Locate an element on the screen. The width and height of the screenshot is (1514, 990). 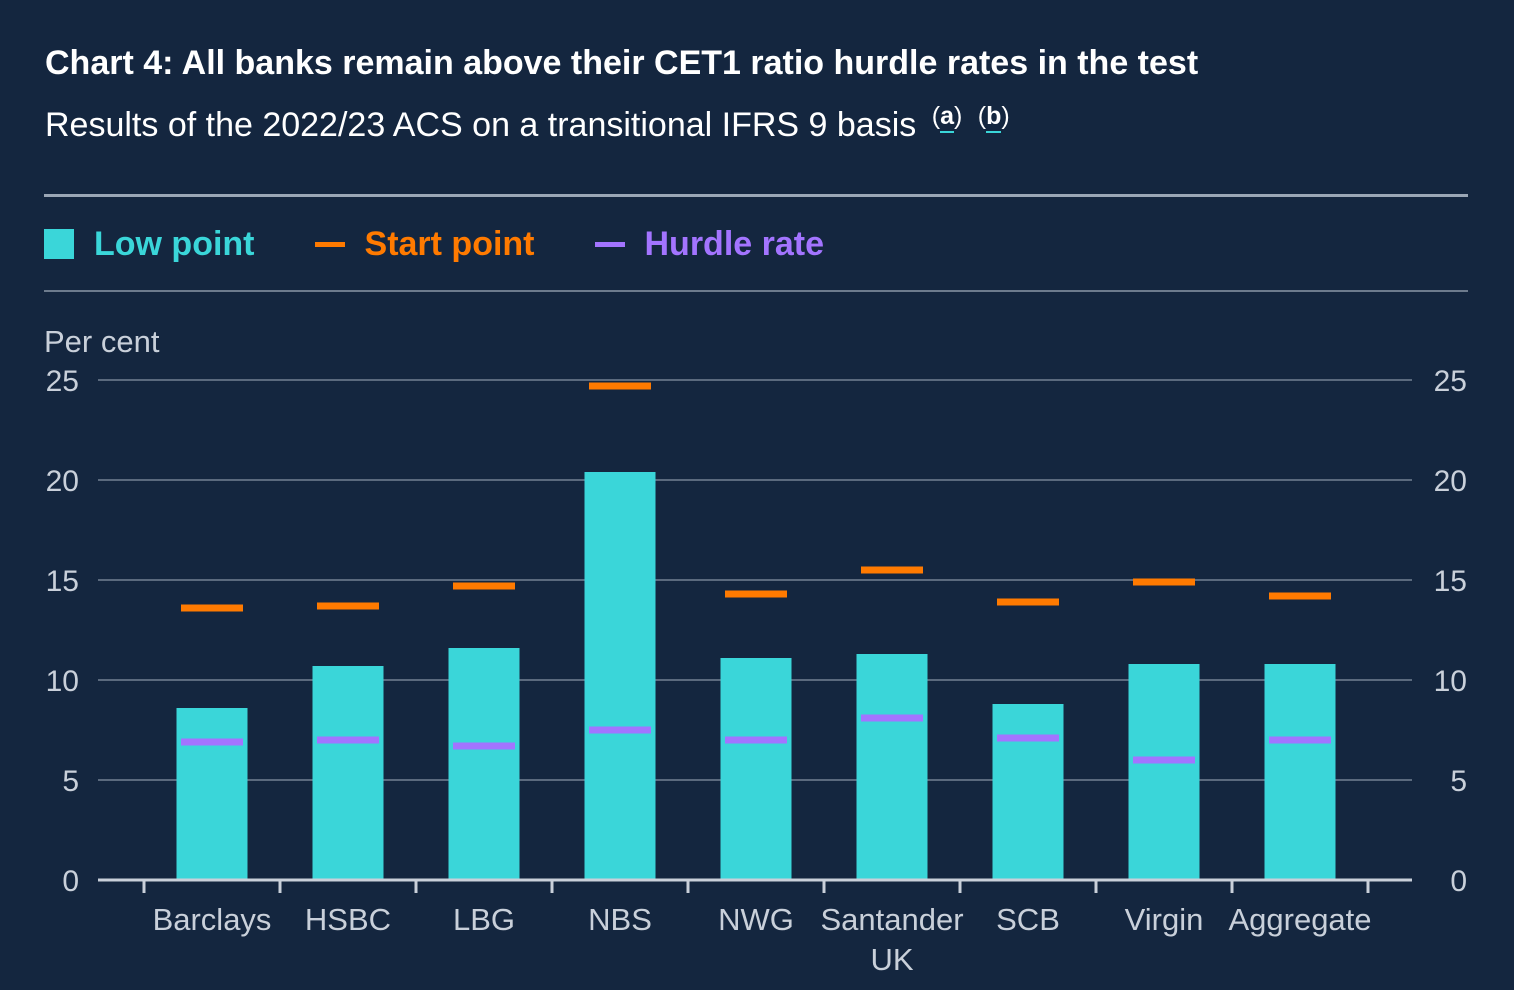
y-tick-label-left: 5 is located at coordinates (70, 781).